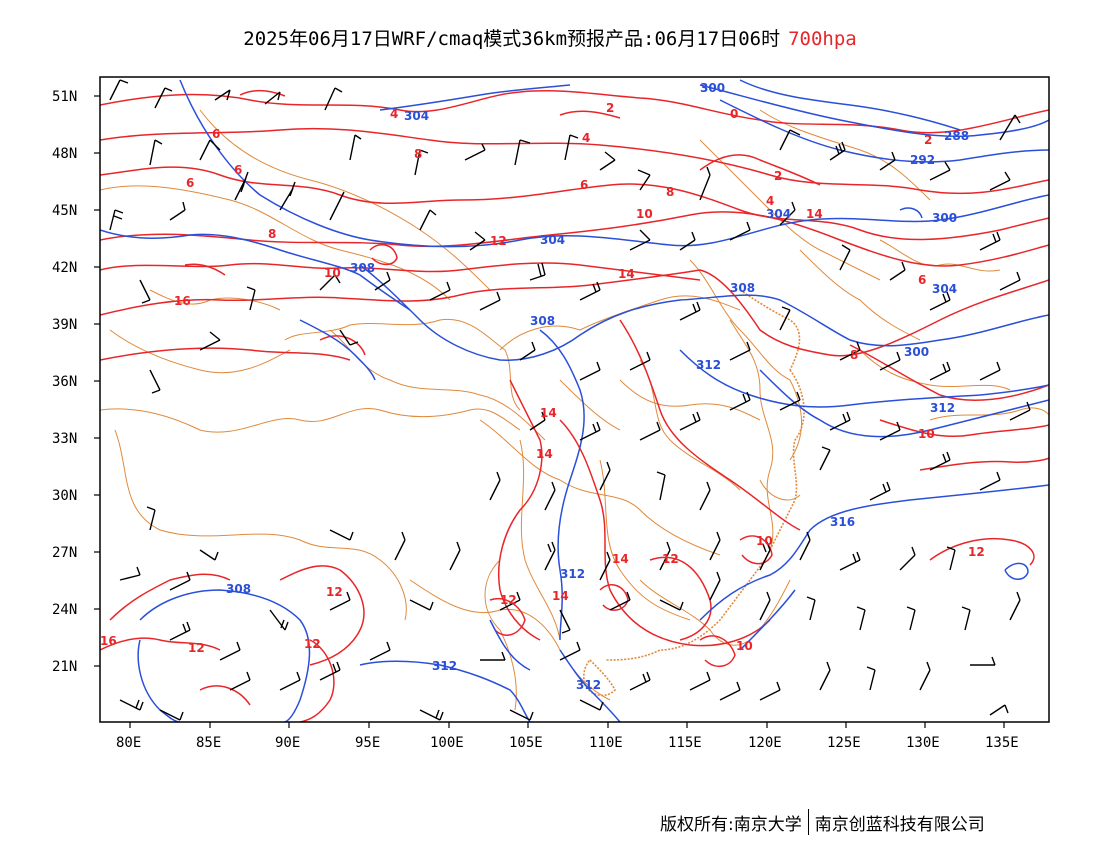 The image size is (1100, 850). What do you see at coordinates (64, 439) in the screenshot?
I see `lat-label: 33N` at bounding box center [64, 439].